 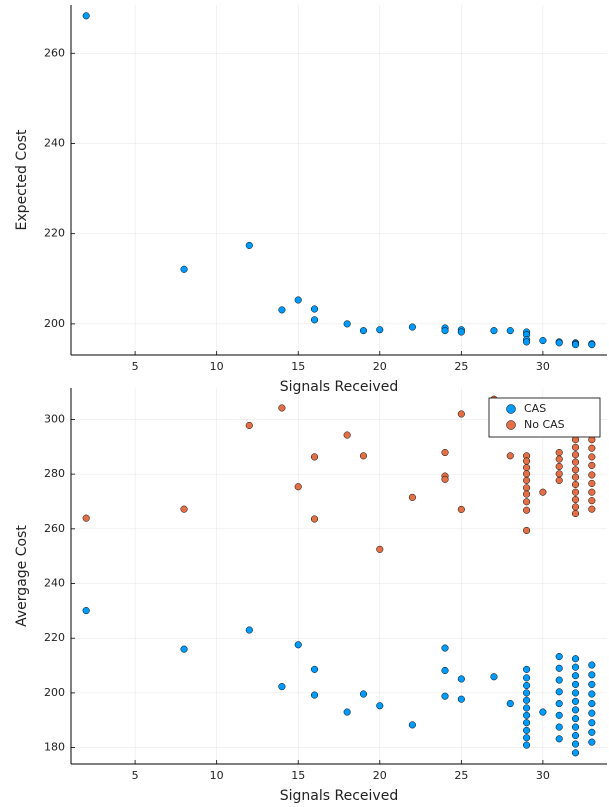 I want to click on x-tick-label: 5, so click(x=135, y=366).